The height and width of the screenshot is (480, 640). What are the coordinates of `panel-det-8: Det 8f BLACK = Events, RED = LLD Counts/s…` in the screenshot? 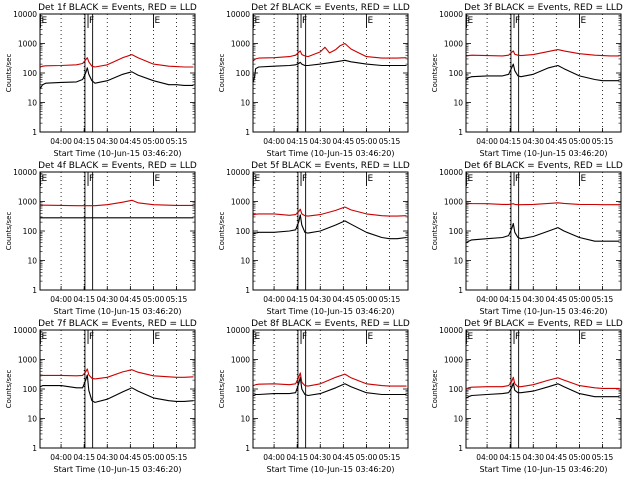 It's located at (314, 396).